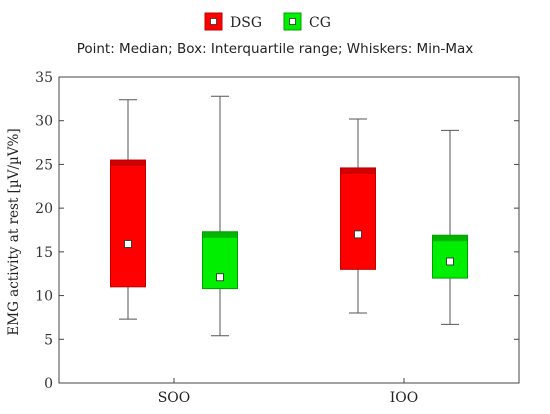  I want to click on box-dsg-ioo, so click(358, 216).